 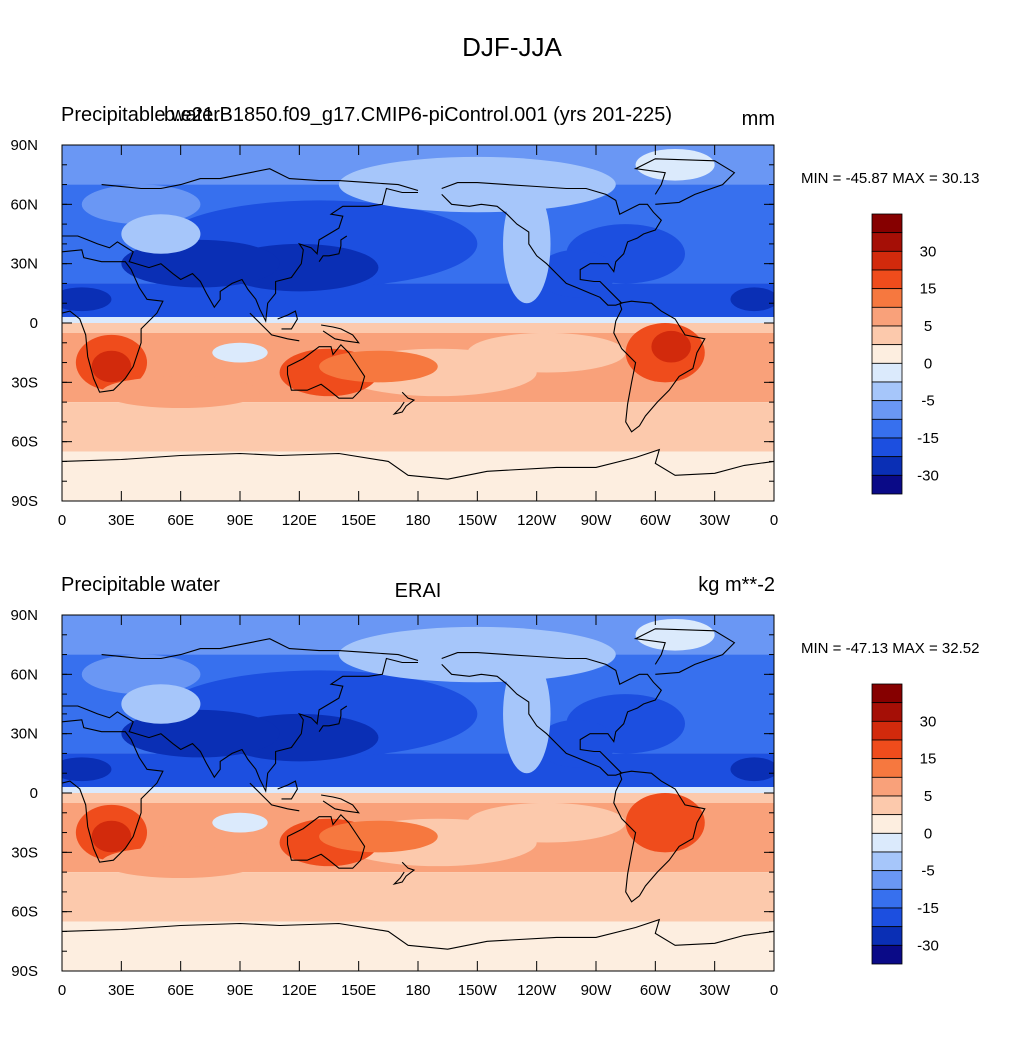 I want to click on colorbar-label: 30, so click(x=928, y=251).